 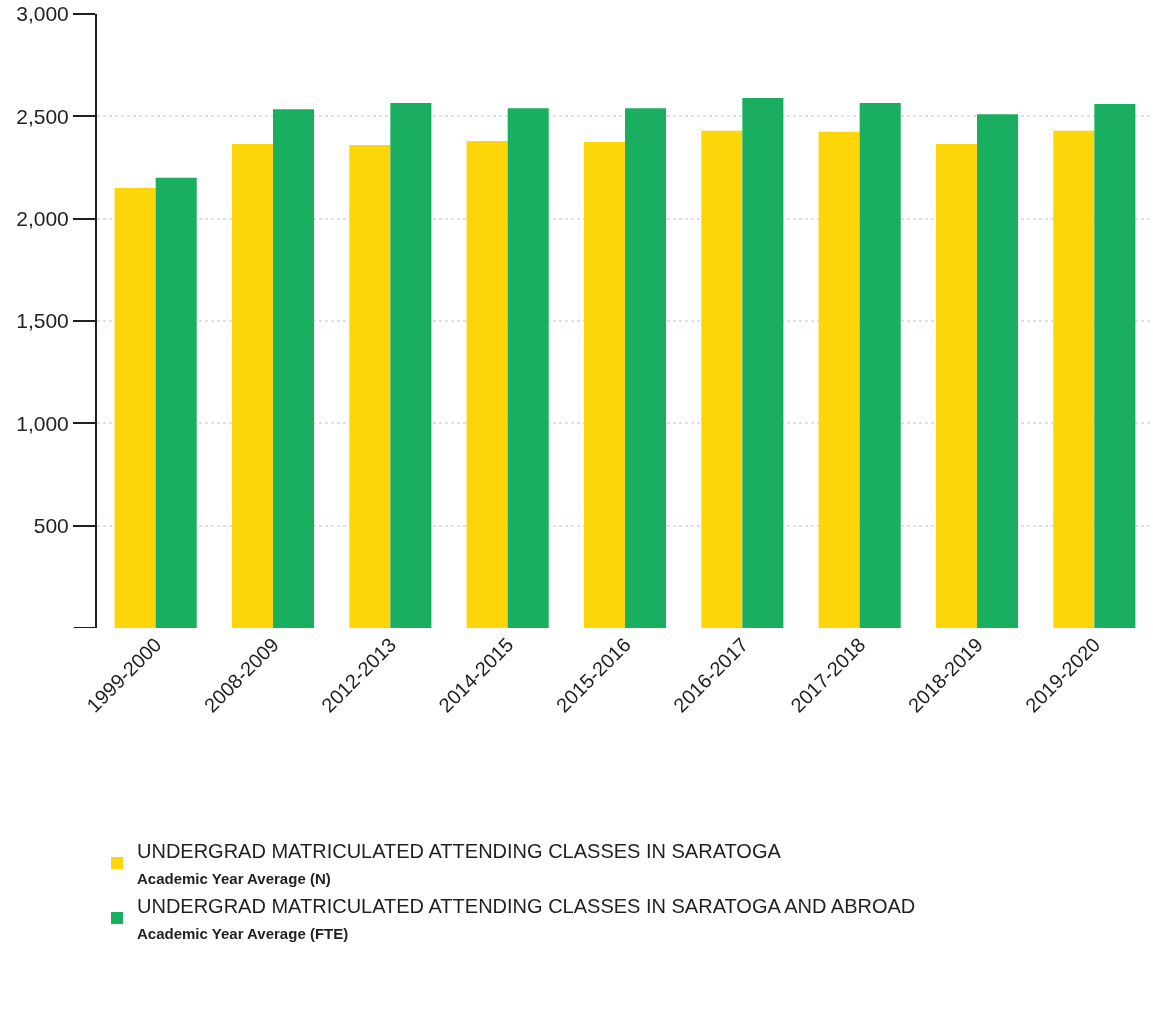 I want to click on y-tick-label: 1,000, so click(x=42, y=423).